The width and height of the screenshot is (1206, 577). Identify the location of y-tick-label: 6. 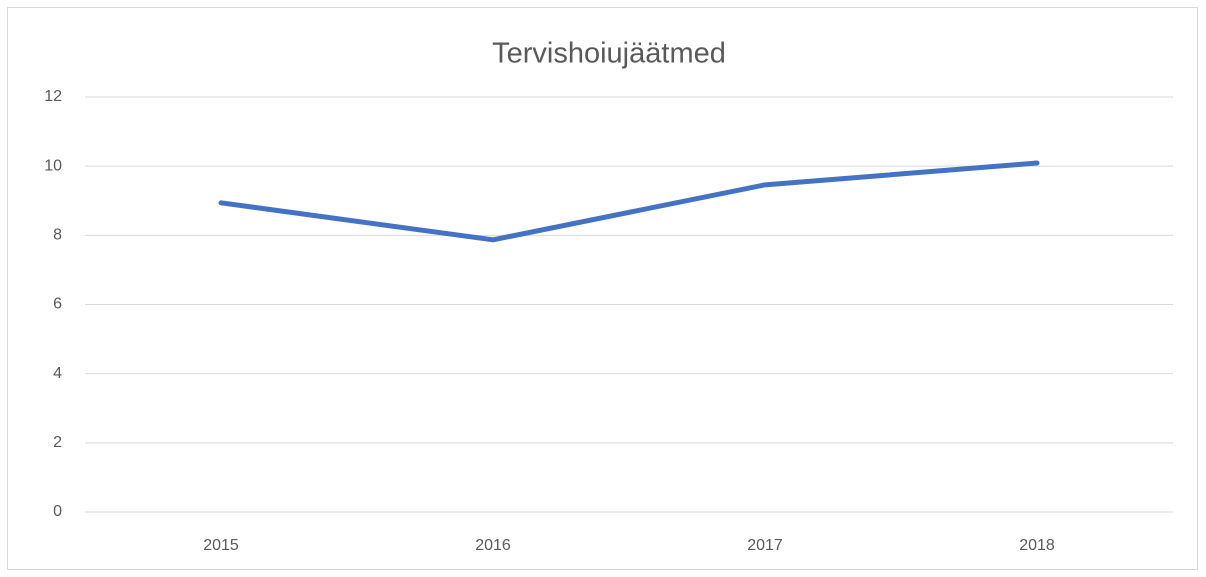
(57, 304).